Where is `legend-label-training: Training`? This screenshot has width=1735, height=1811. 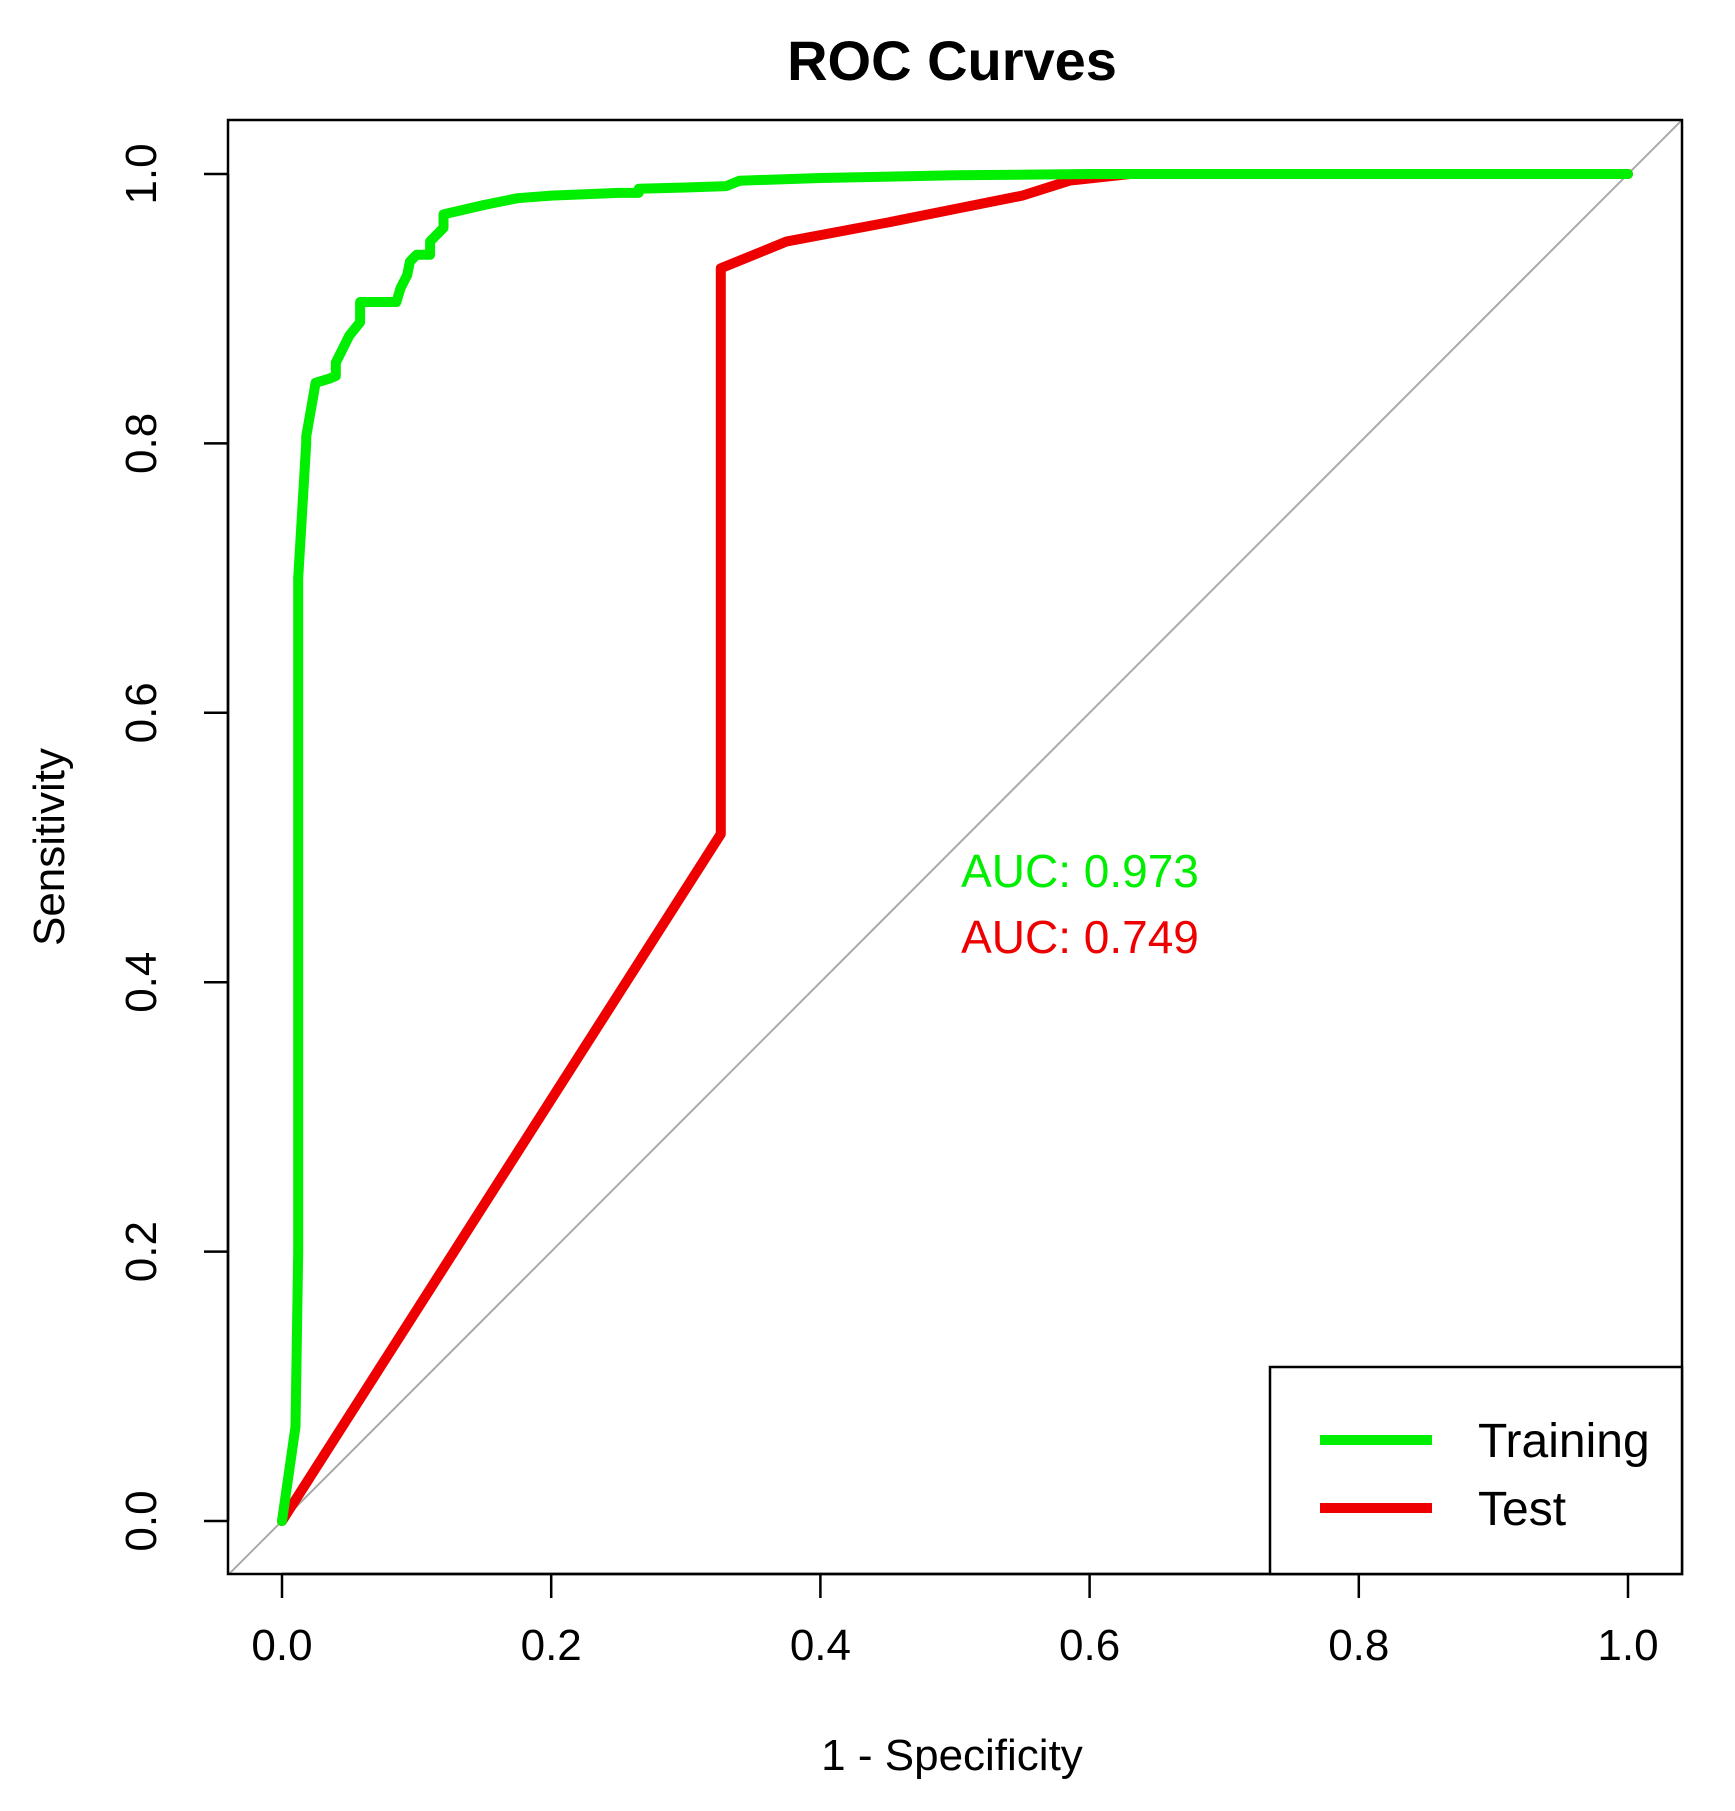 legend-label-training: Training is located at coordinates (1564, 1441).